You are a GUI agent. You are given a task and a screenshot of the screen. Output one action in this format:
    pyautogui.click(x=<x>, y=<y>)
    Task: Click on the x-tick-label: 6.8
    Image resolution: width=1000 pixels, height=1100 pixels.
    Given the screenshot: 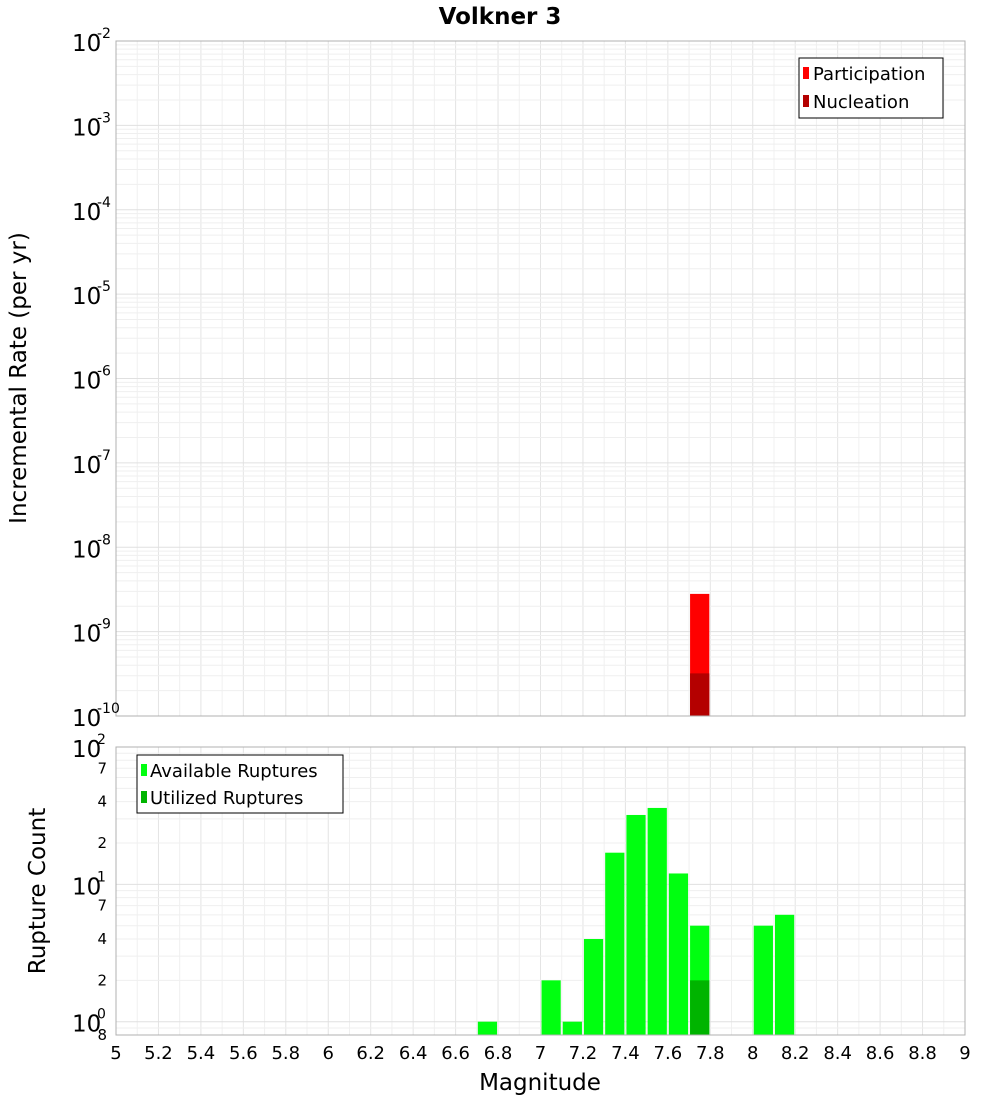 What is the action you would take?
    pyautogui.click(x=498, y=1053)
    